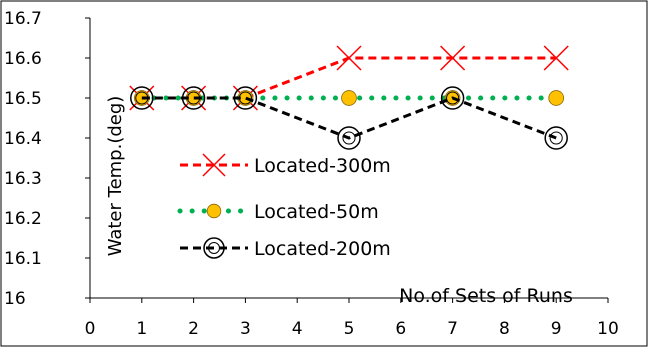  What do you see at coordinates (349, 329) in the screenshot?
I see `x-tick-label: 5` at bounding box center [349, 329].